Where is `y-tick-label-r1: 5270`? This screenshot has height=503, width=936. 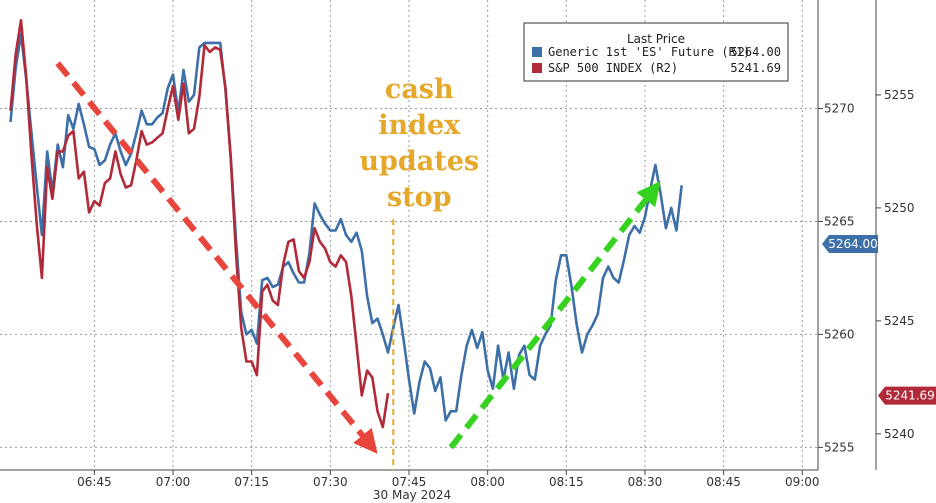
y-tick-label-r1: 5270 is located at coordinates (839, 108).